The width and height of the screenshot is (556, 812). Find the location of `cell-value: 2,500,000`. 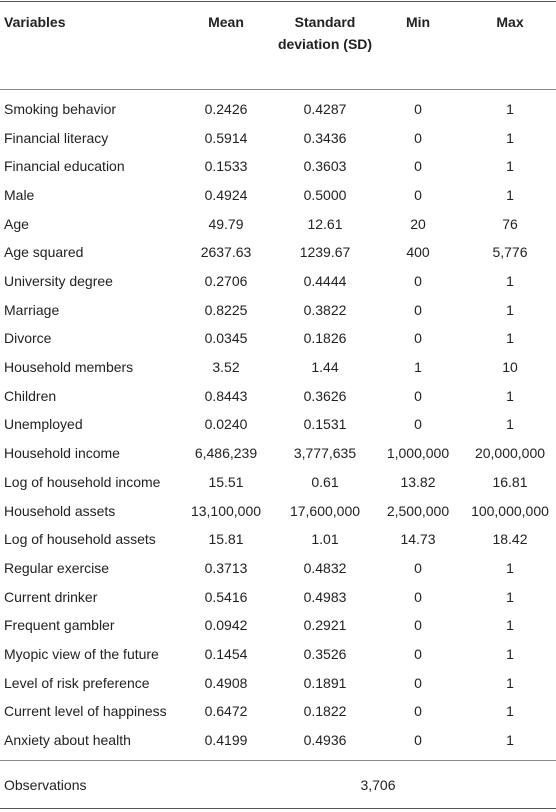

cell-value: 2,500,000 is located at coordinates (418, 510).